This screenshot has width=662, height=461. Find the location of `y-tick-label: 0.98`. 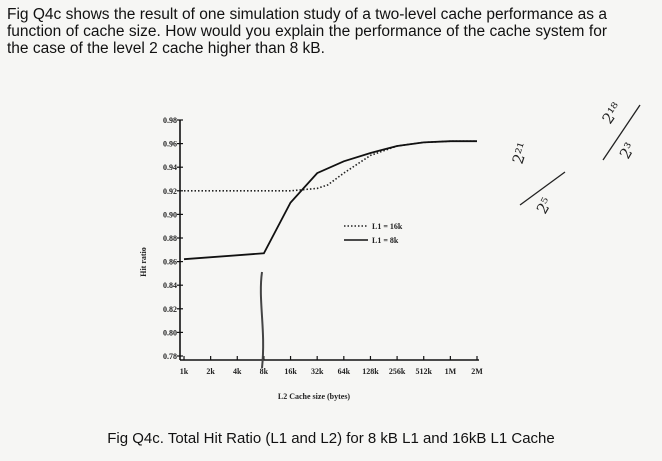

y-tick-label: 0.98 is located at coordinates (170, 120).